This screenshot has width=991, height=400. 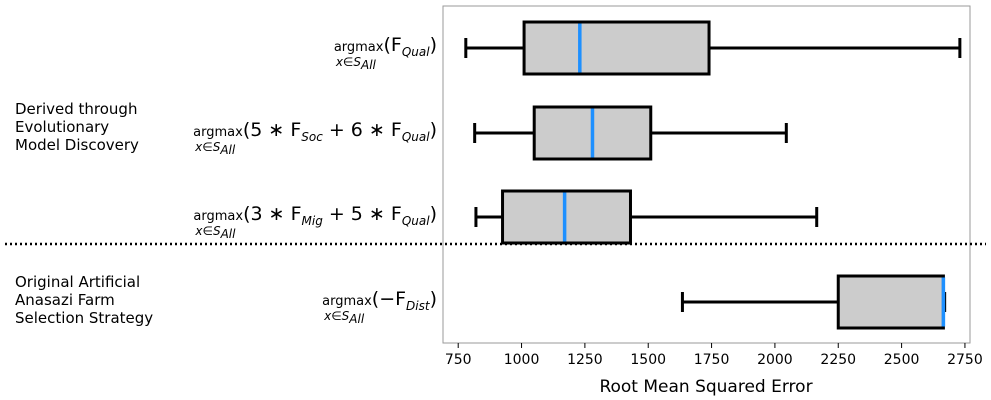 I want to click on row-label-3: argmax(3 ∗ FMig + 5 ∗ FQual), so click(x=315, y=215).